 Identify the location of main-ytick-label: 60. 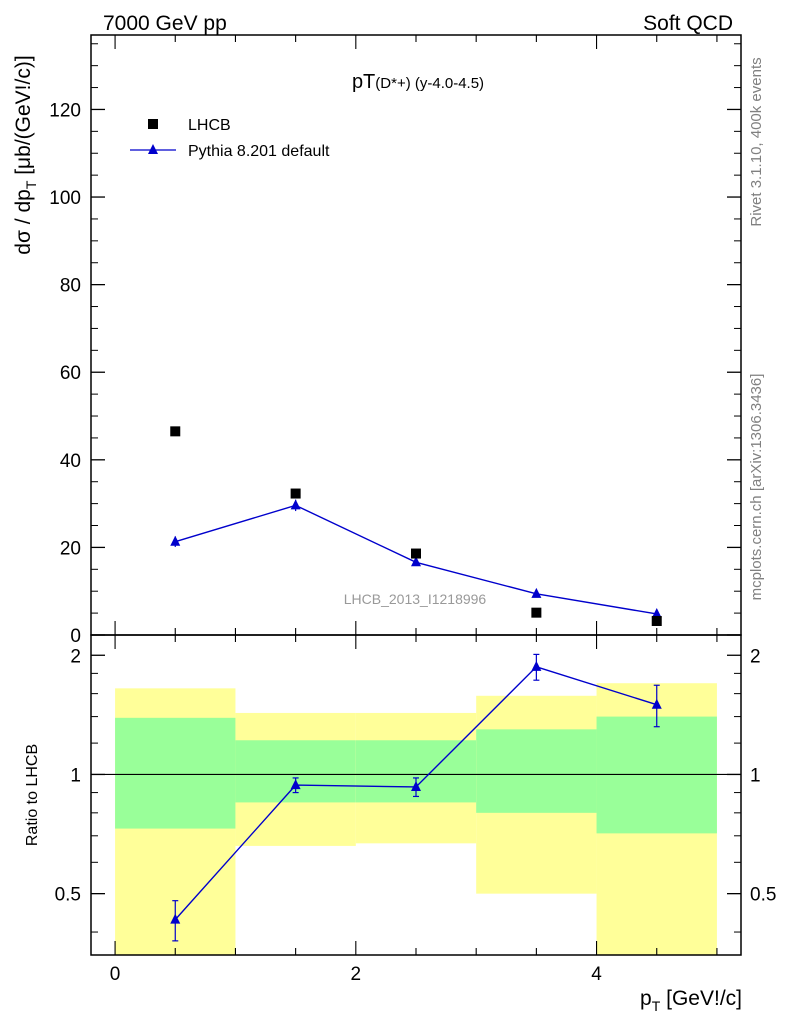
(70, 373).